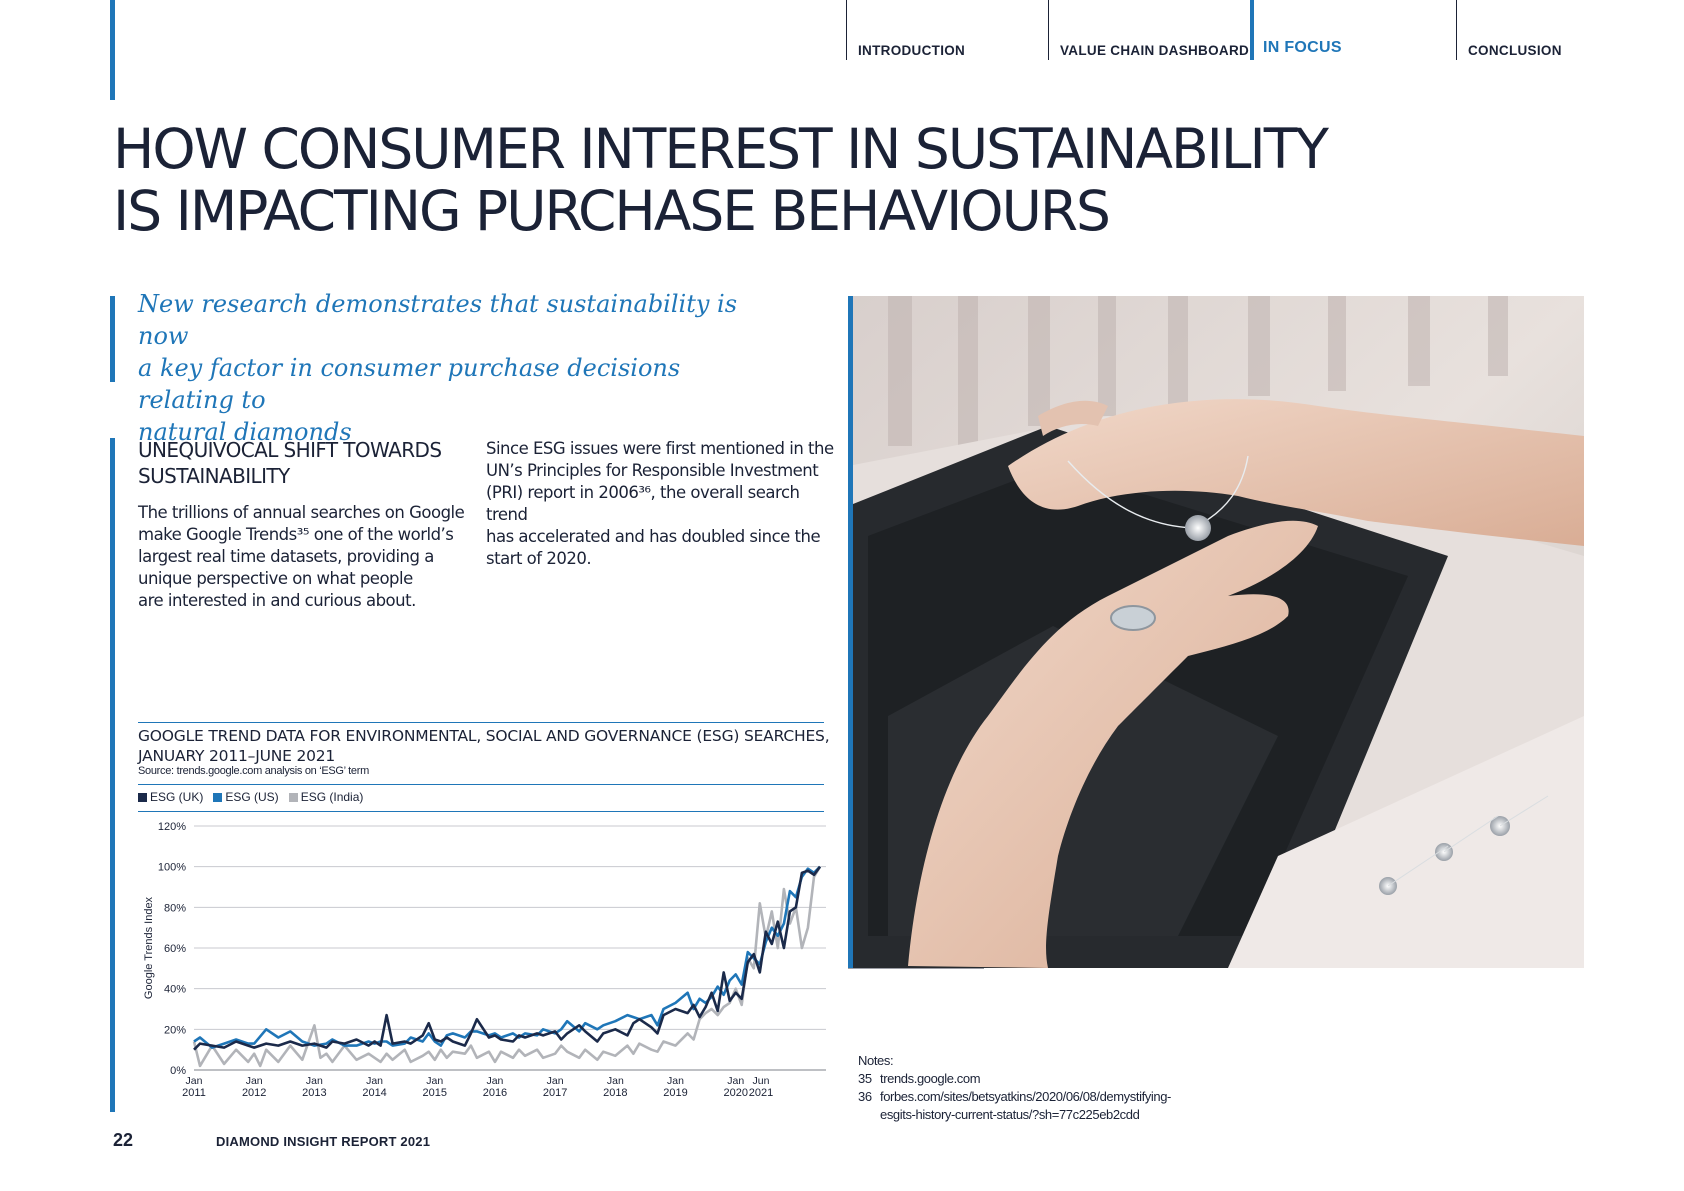 The image size is (1684, 1191). What do you see at coordinates (761, 1081) in the screenshot?
I see `x-tick-label: Jun` at bounding box center [761, 1081].